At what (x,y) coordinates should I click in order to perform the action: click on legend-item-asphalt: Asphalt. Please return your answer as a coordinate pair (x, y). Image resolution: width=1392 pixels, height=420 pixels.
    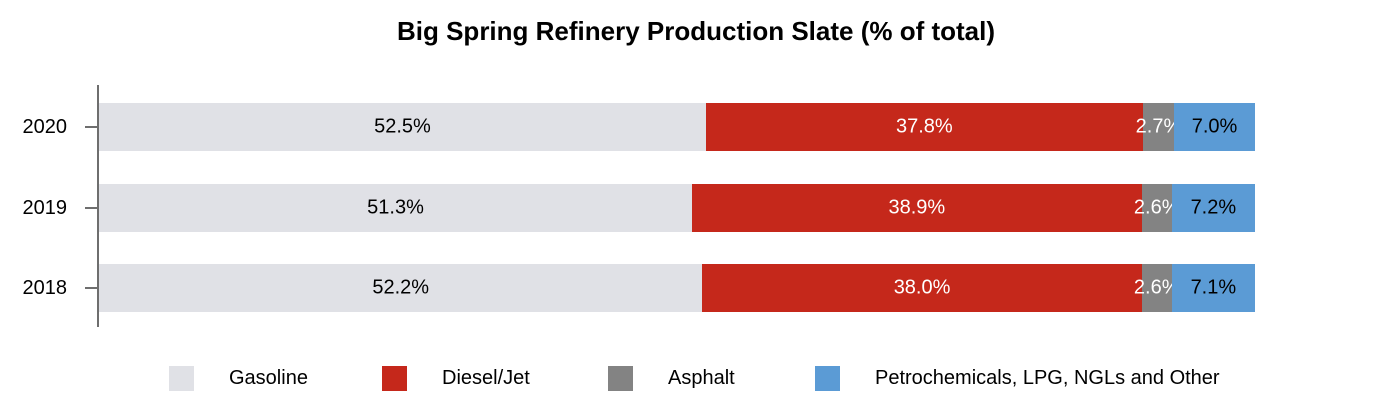
    Looking at the image, I should click on (671, 378).